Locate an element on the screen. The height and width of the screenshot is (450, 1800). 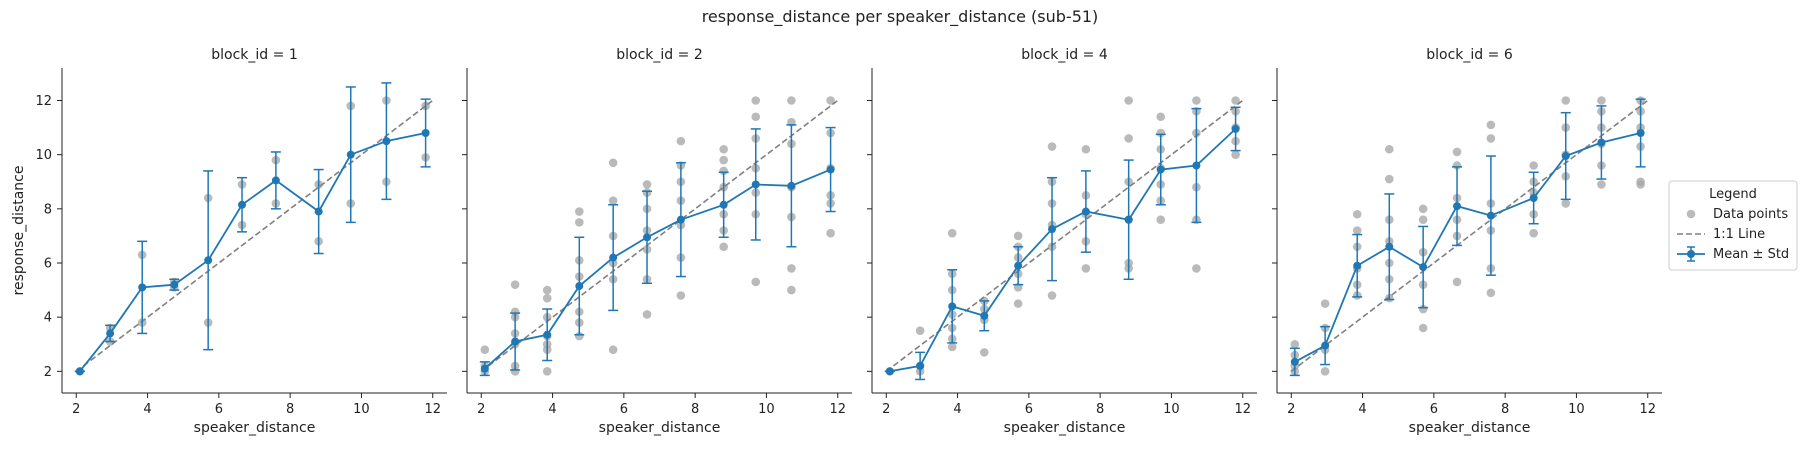
x-tick-label: 2 is located at coordinates (886, 409).